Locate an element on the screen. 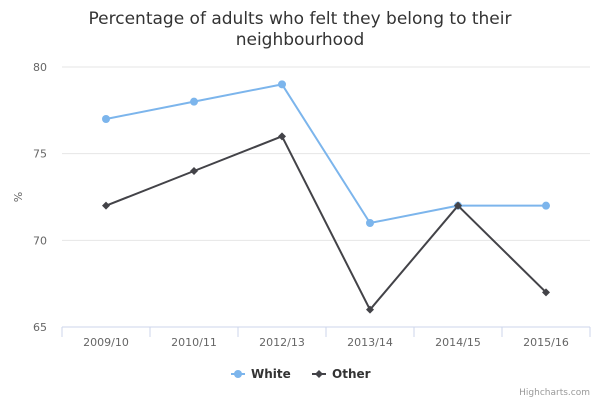 This screenshot has height=400, width=600. legend-marker-white is located at coordinates (238, 374).